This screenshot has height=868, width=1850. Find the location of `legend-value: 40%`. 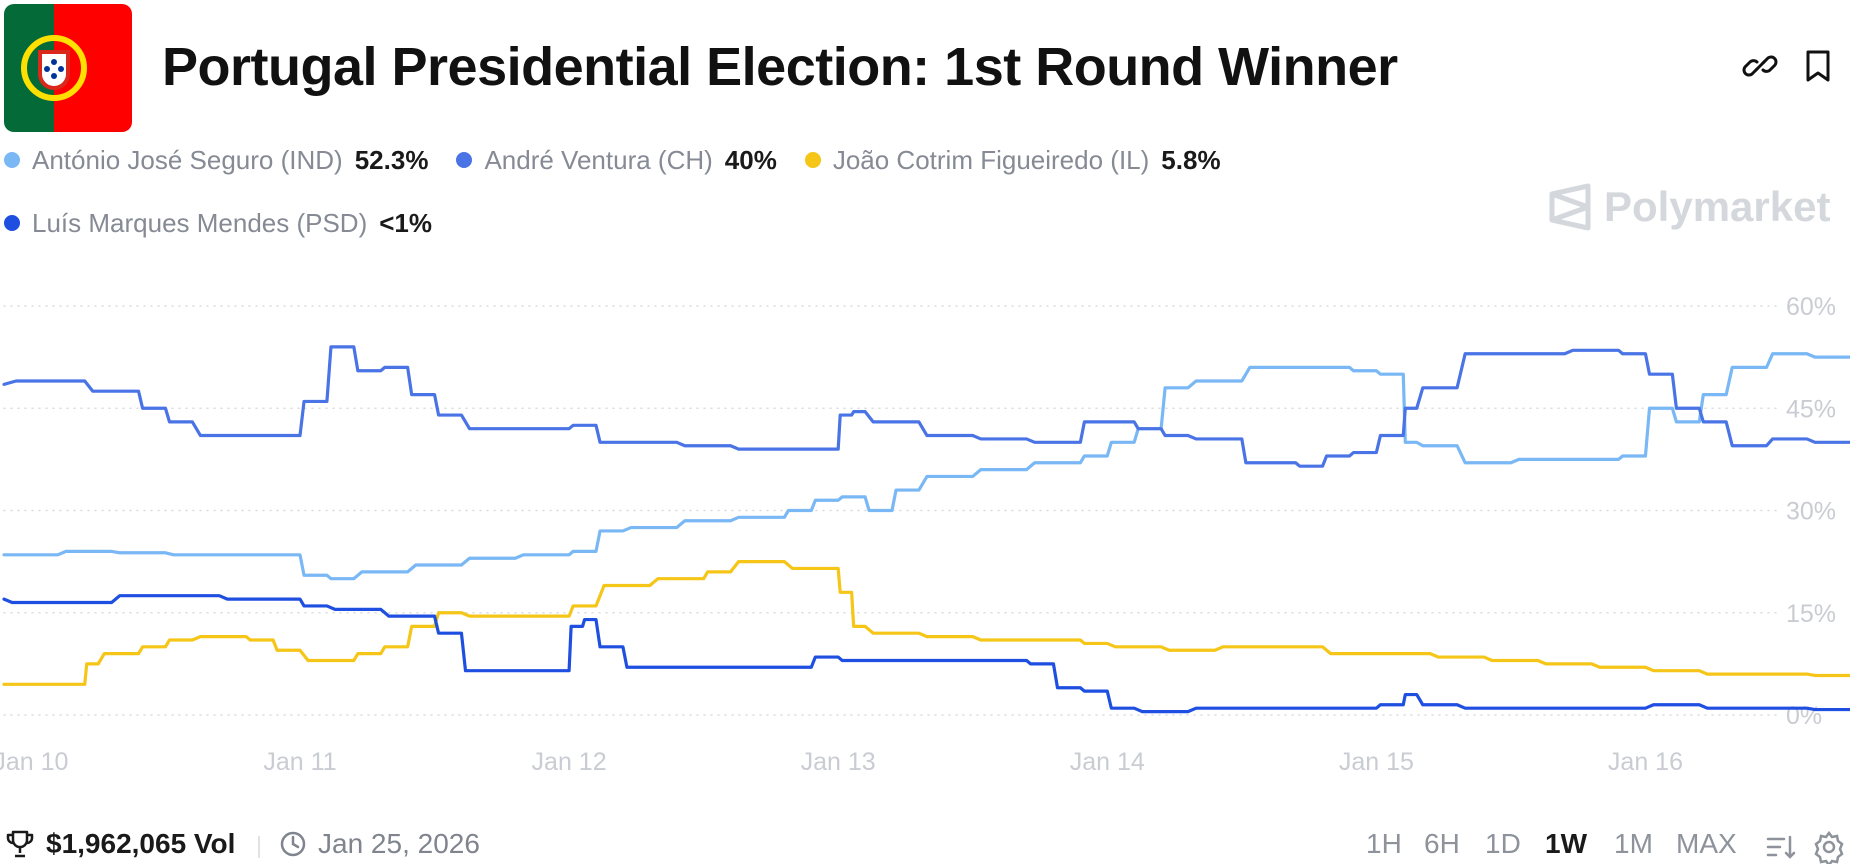

legend-value: 40% is located at coordinates (750, 159).